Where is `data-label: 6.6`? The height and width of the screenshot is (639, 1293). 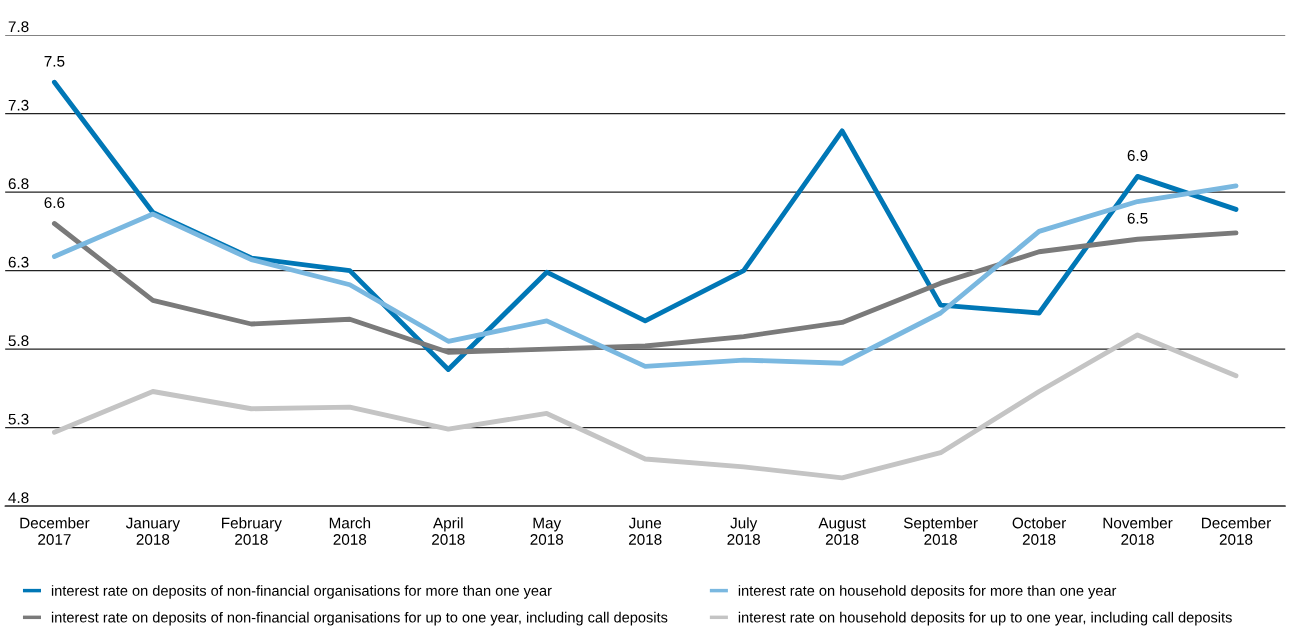
data-label: 6.6 is located at coordinates (54, 202).